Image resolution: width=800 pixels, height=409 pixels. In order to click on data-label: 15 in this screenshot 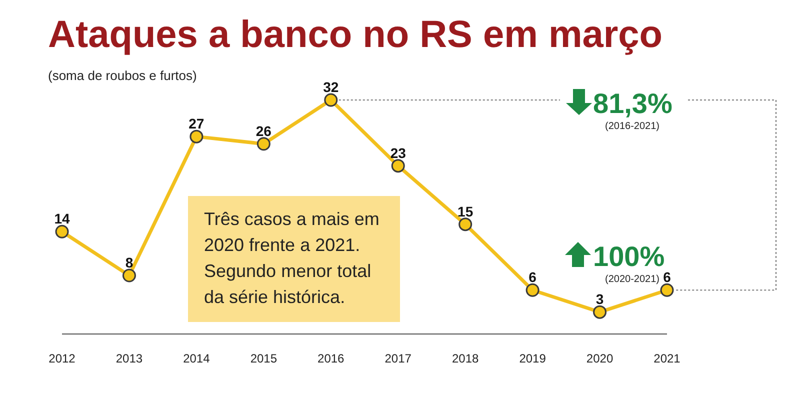, I will do `click(466, 211)`.